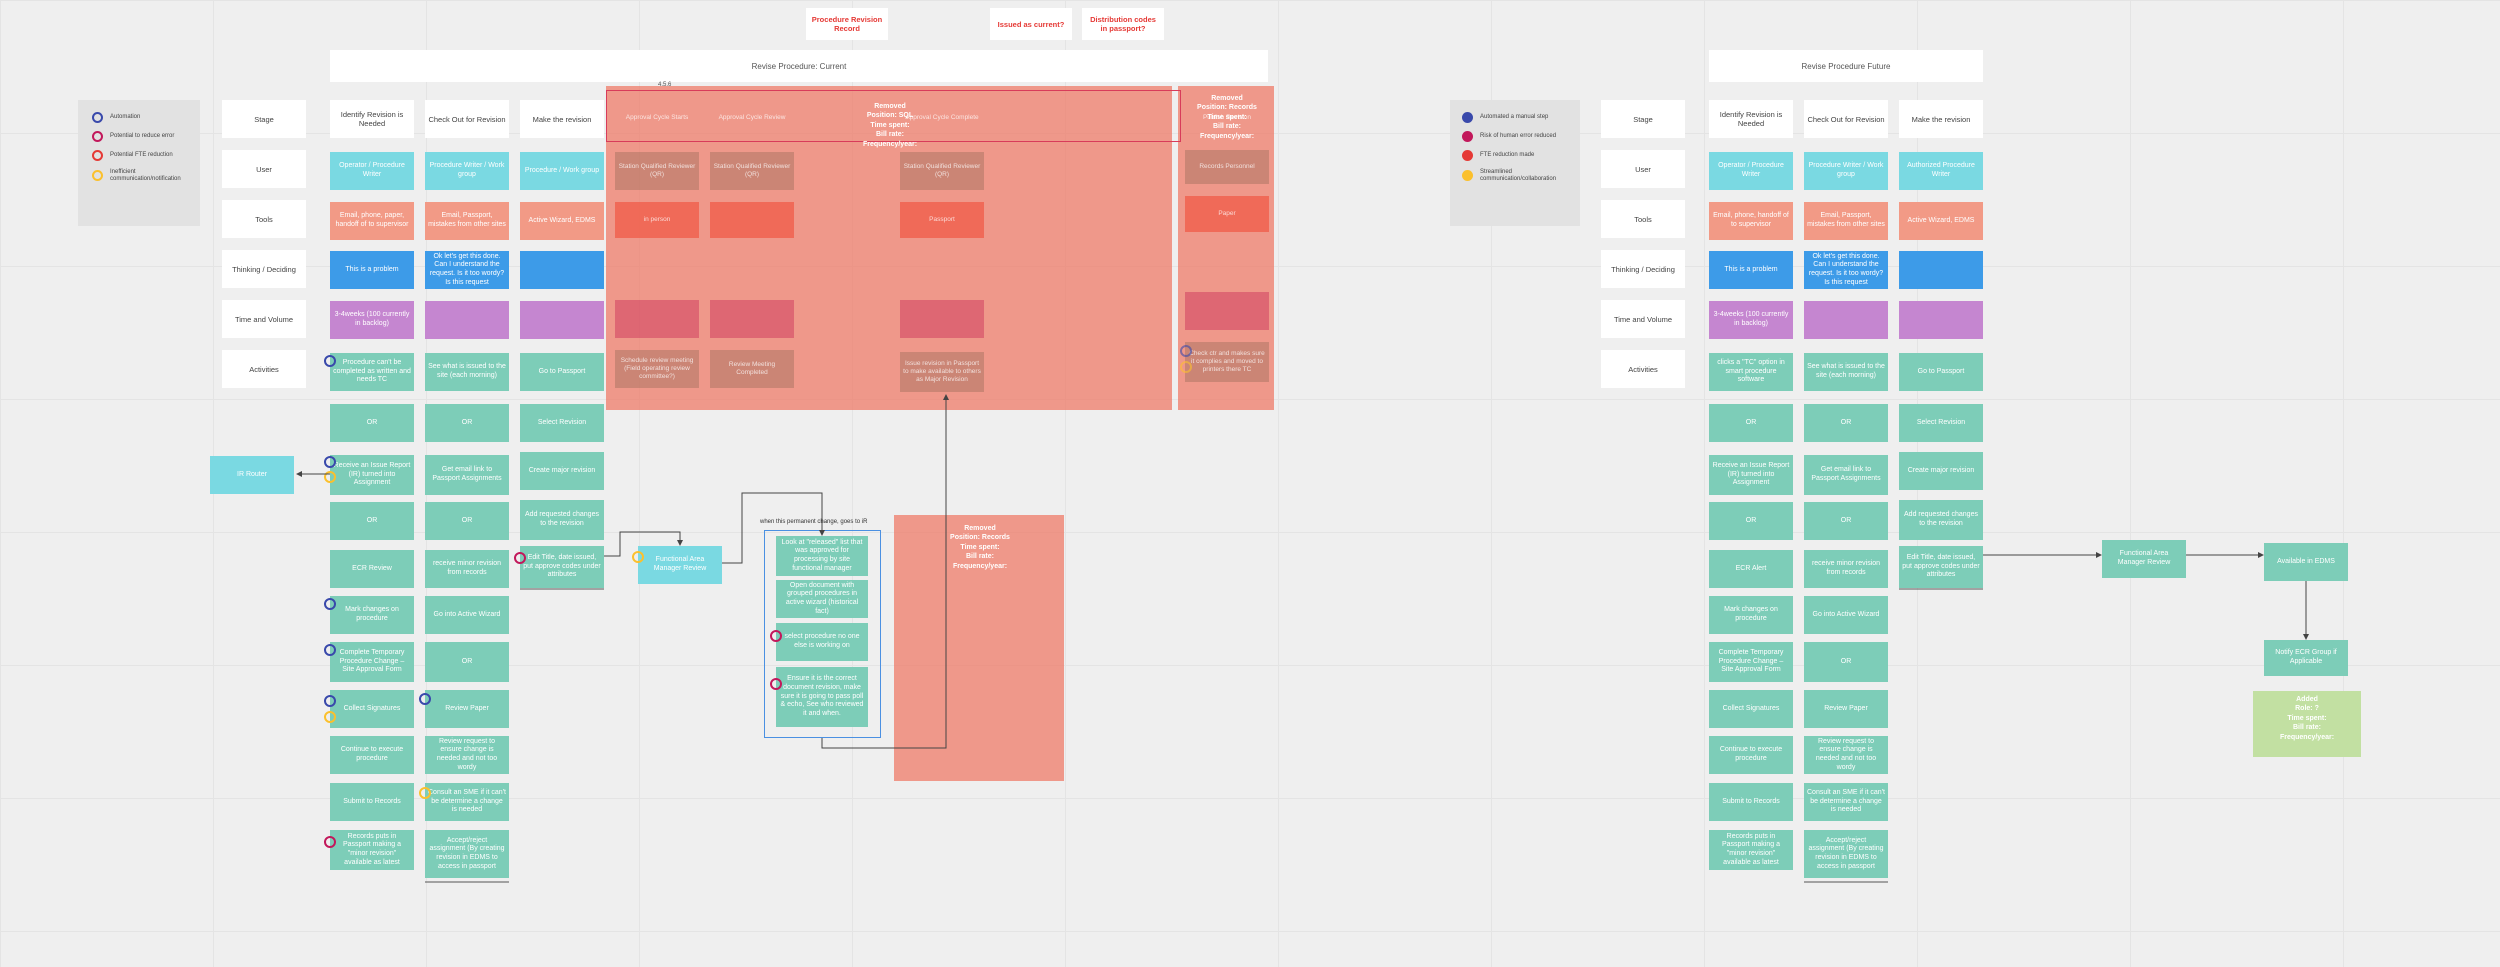 This screenshot has height=967, width=2500. What do you see at coordinates (1941, 171) in the screenshot?
I see `user-authorized: Authorized Procedure Writer` at bounding box center [1941, 171].